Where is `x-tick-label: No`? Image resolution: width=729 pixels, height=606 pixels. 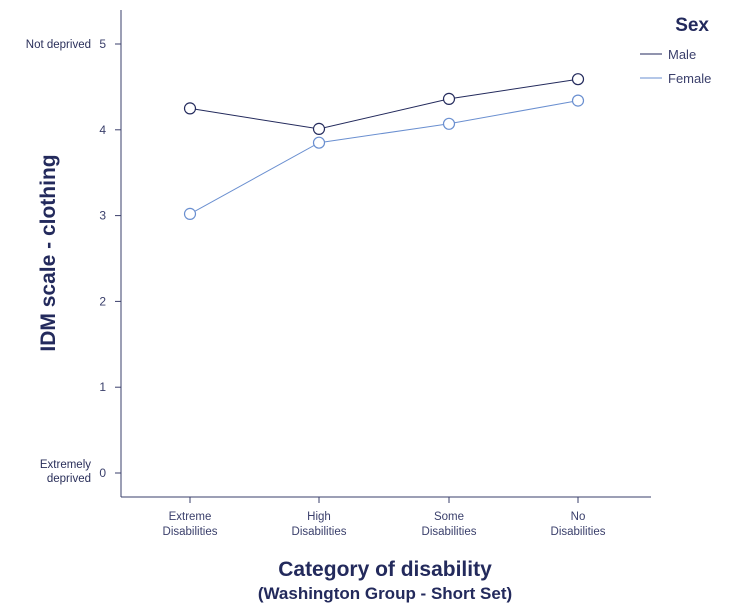
x-tick-label: No is located at coordinates (578, 517).